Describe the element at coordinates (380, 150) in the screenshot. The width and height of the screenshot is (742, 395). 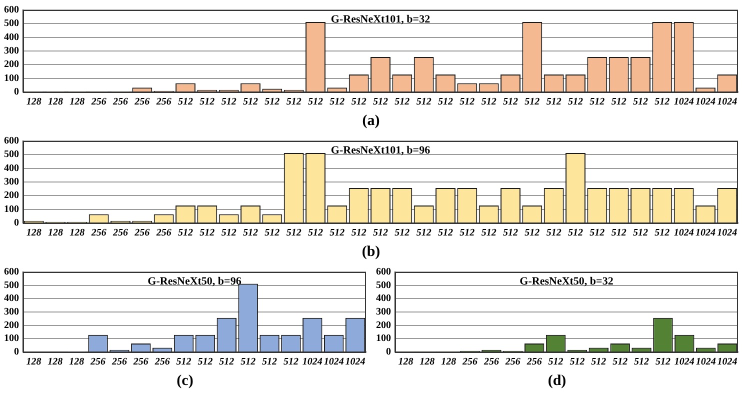
I see `chart-title: G-ResNeXt101, b=96` at that location.